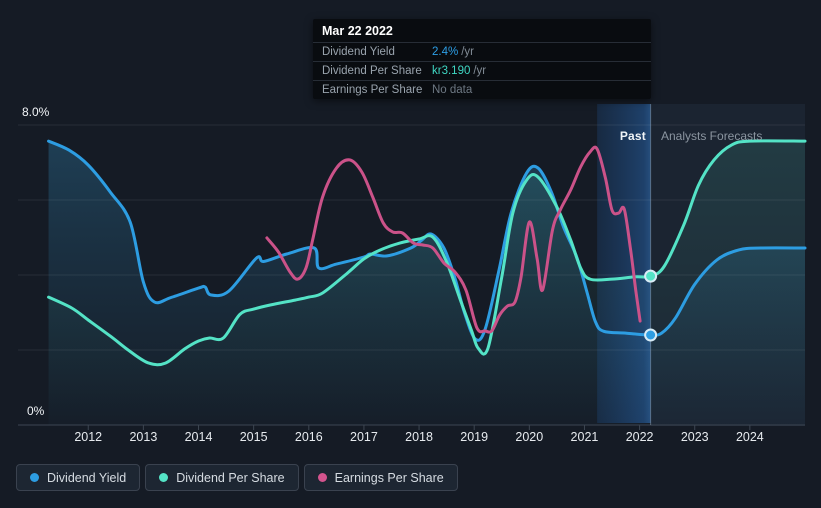  What do you see at coordinates (451, 71) in the screenshot?
I see `tooltip-row-value: kr3.190` at bounding box center [451, 71].